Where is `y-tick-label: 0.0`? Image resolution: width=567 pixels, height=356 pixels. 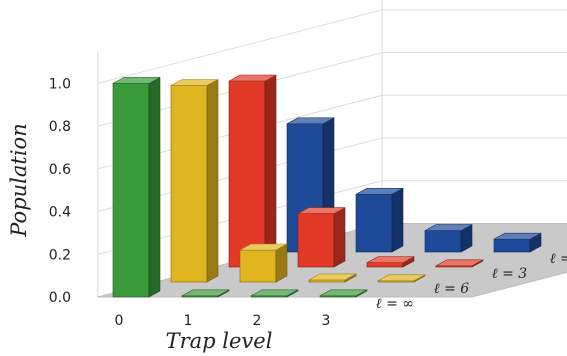
y-tick-label: 0.0 is located at coordinates (60, 298).